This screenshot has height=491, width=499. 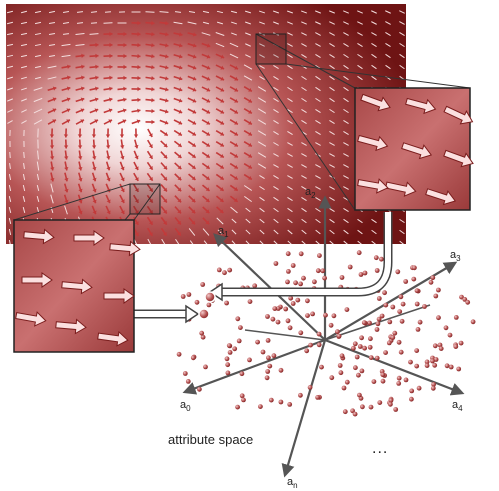 What do you see at coordinates (457, 406) in the screenshot?
I see `axis-label-a4: a4` at bounding box center [457, 406].